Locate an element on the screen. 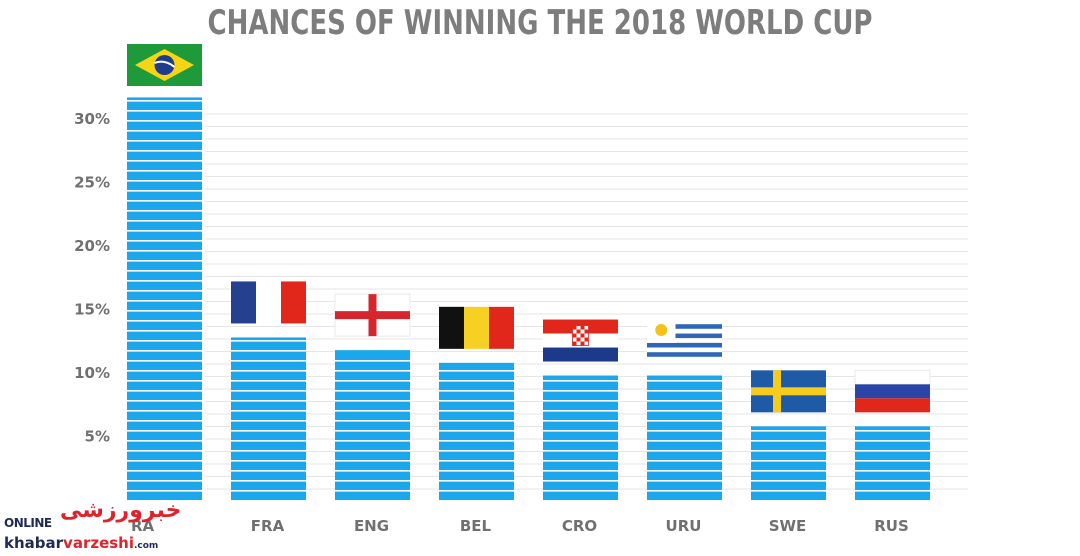  bar-swe is located at coordinates (788, 463).